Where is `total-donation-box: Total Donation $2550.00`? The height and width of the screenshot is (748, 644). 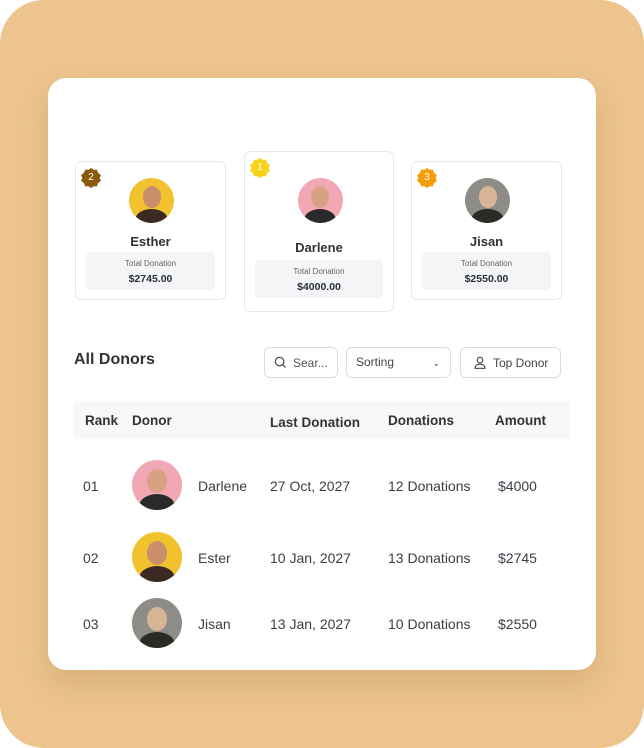 total-donation-box: Total Donation $2550.00 is located at coordinates (486, 271).